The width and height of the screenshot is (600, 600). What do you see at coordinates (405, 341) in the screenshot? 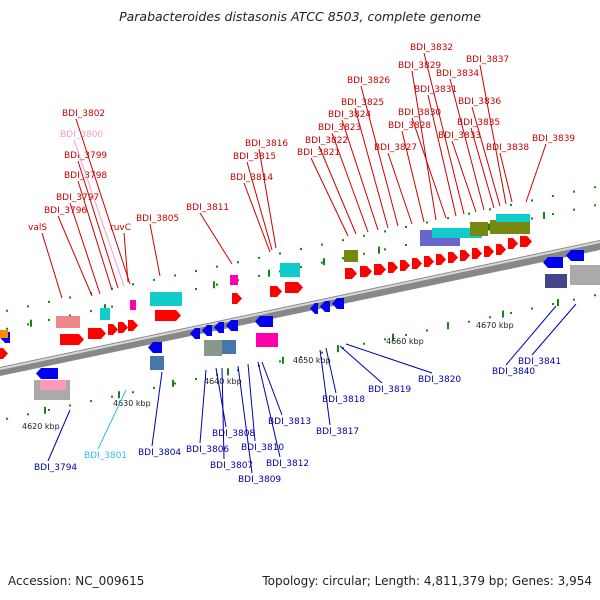
I see `scale-label: 4660 kbp` at bounding box center [405, 341].